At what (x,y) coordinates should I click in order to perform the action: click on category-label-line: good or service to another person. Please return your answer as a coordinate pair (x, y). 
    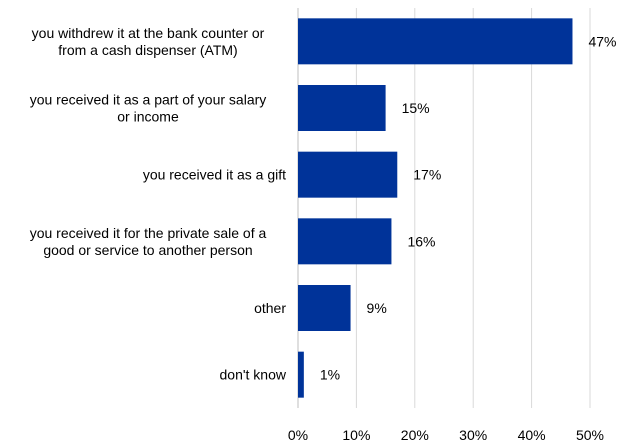
    Looking at the image, I should click on (147, 250).